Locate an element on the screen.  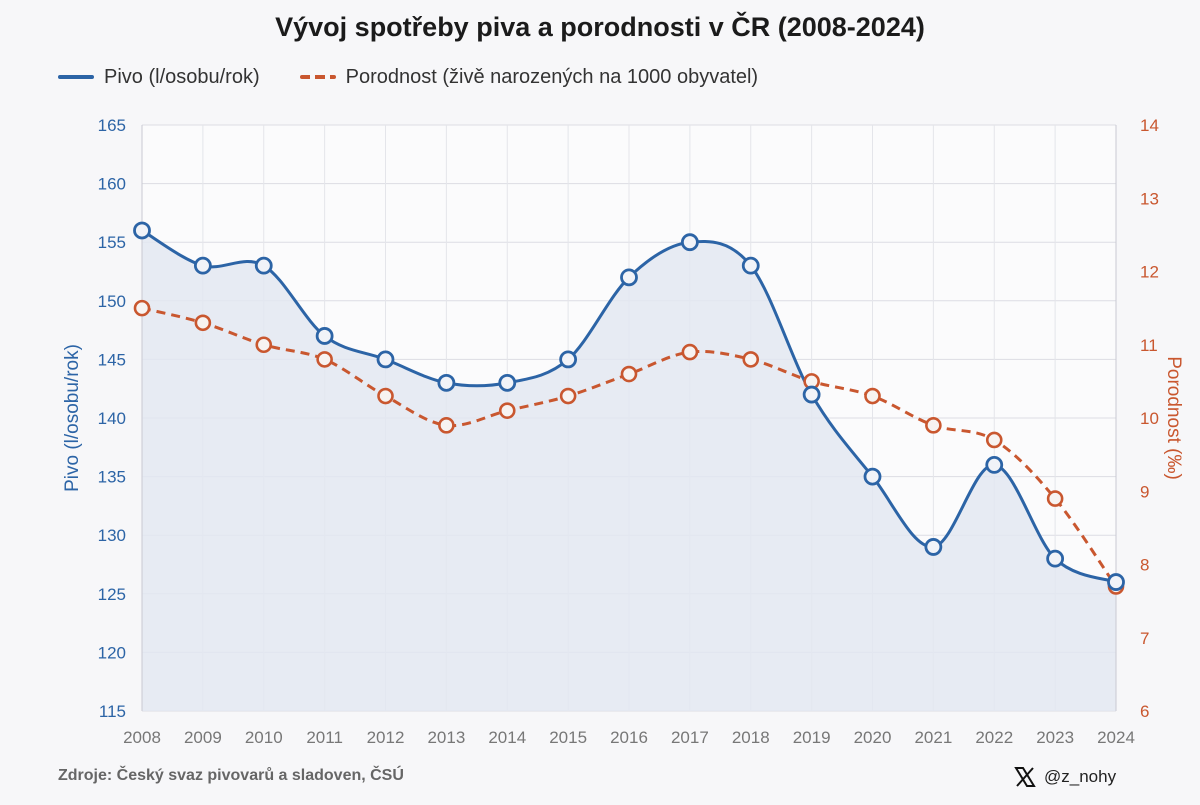
y-axis-title-right: Porodnost (‰) is located at coordinates (1173, 418).